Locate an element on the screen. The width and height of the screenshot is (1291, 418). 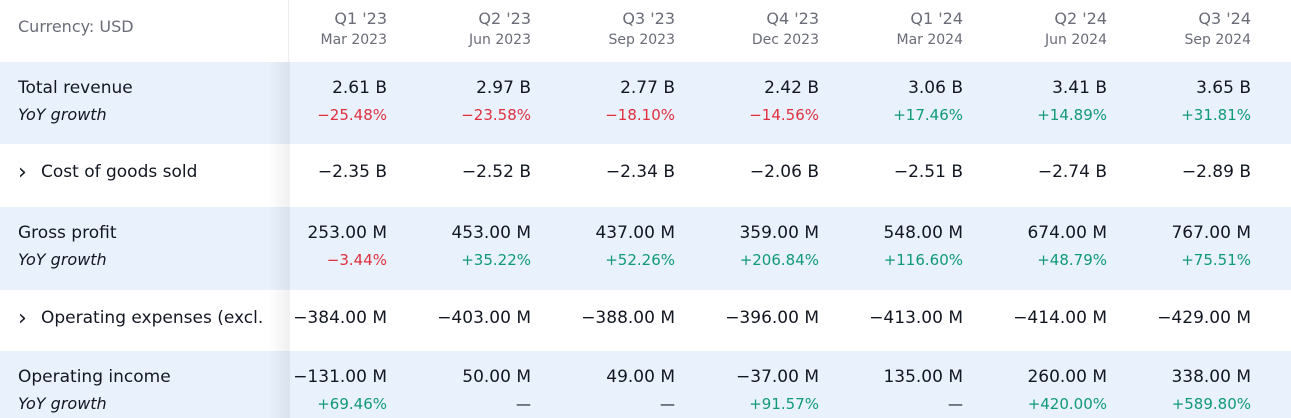
value-cell: 674.00 M is located at coordinates (1067, 233).